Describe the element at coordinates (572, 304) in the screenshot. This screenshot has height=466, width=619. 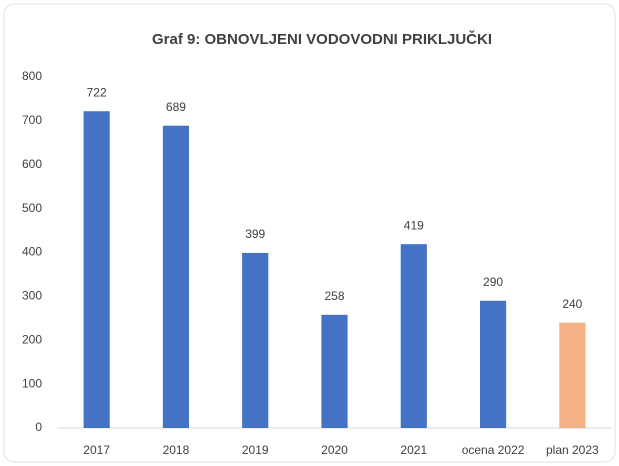
I see `data-label: 240` at that location.